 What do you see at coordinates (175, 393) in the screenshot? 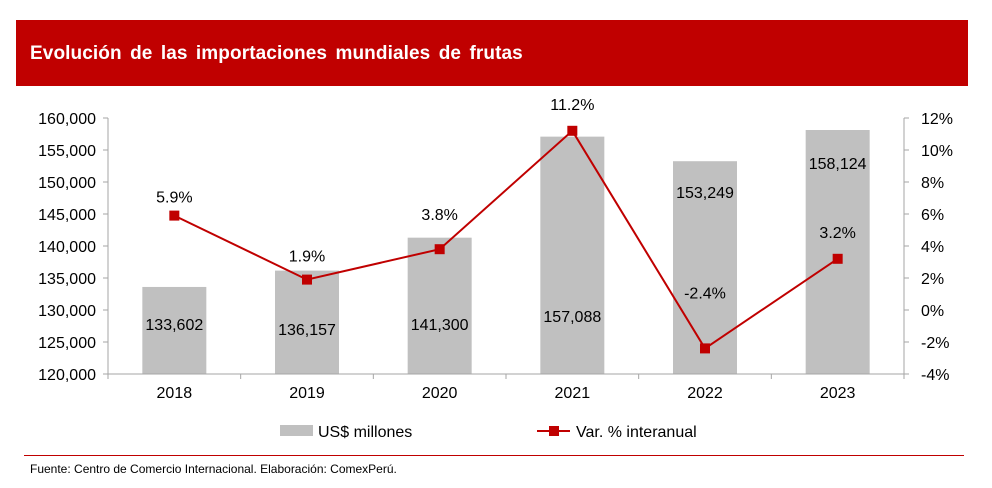
I see `x-tick-label: 2018` at bounding box center [175, 393].